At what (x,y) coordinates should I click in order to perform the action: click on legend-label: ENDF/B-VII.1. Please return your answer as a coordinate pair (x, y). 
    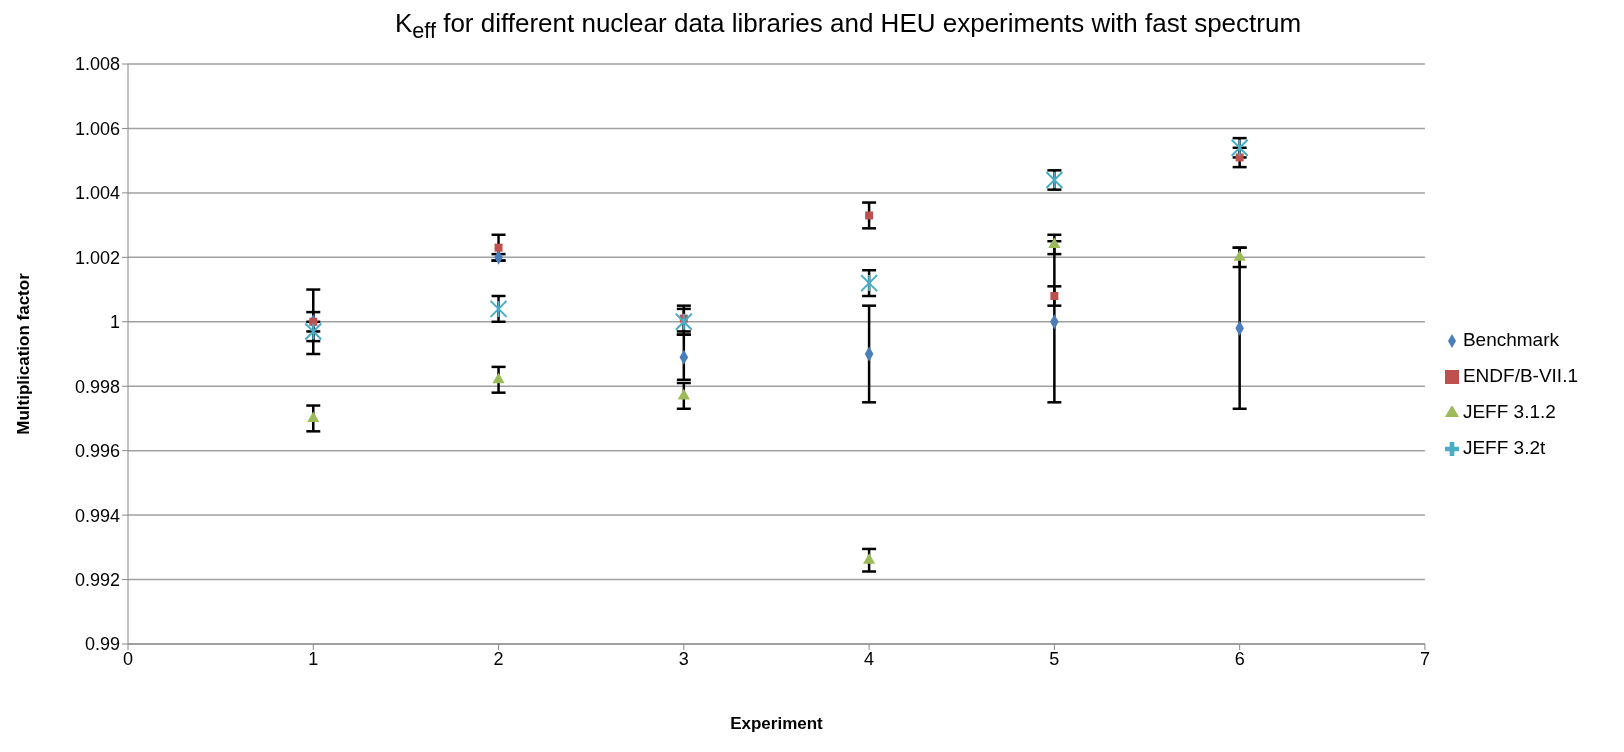
    Looking at the image, I should click on (1520, 376).